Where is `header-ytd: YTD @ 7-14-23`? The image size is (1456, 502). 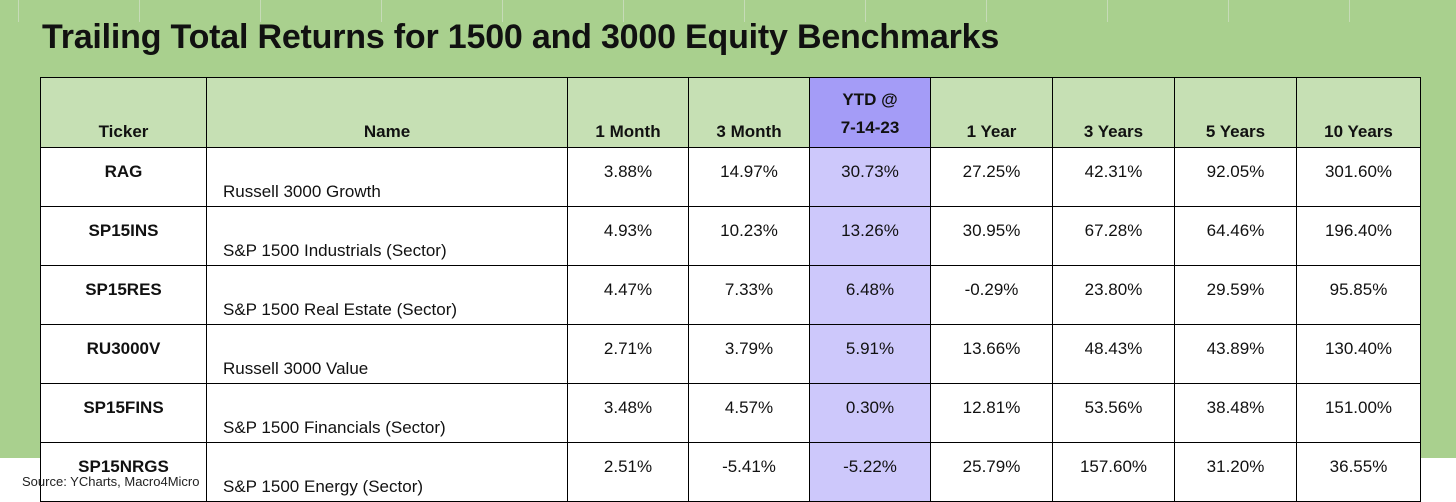
header-ytd: YTD @ 7-14-23 is located at coordinates (870, 112).